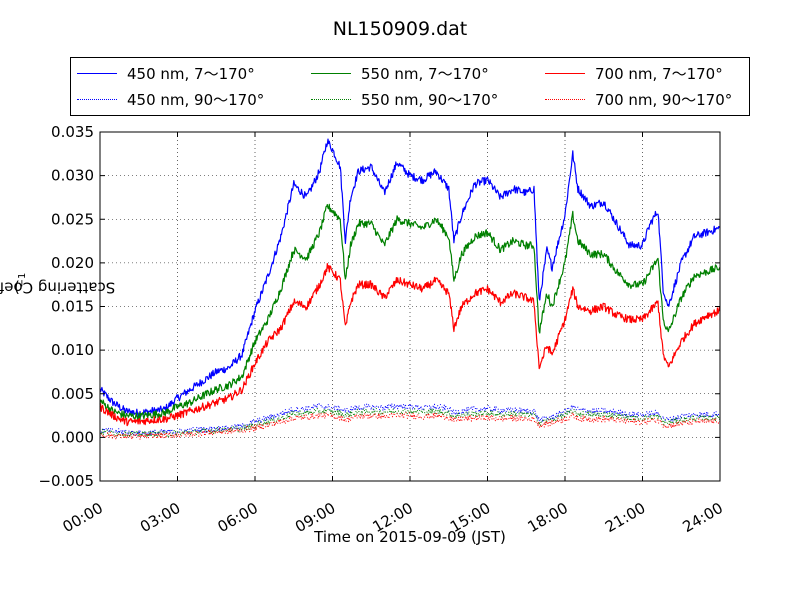 This screenshot has height=600, width=800. What do you see at coordinates (66, 481) in the screenshot?
I see `y-tick-label: −0.005` at bounding box center [66, 481].